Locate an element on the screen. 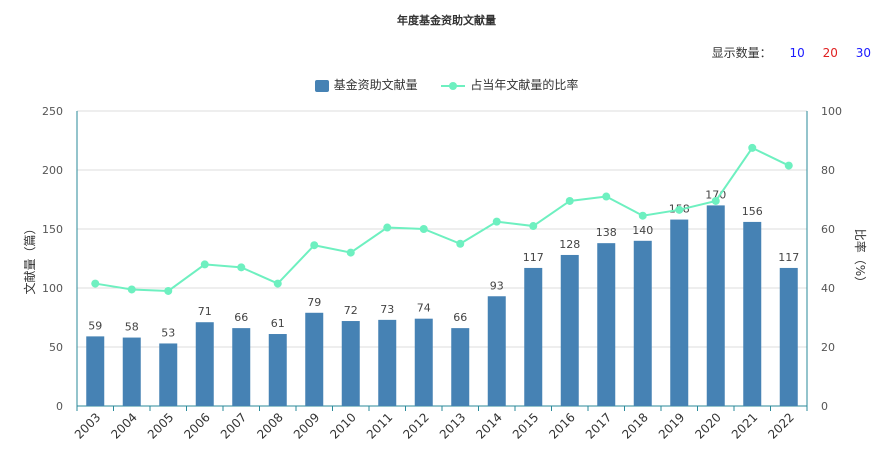 This screenshot has height=460, width=893. legend-item-line-series: 占当年文献量的比率 is located at coordinates (509, 84).